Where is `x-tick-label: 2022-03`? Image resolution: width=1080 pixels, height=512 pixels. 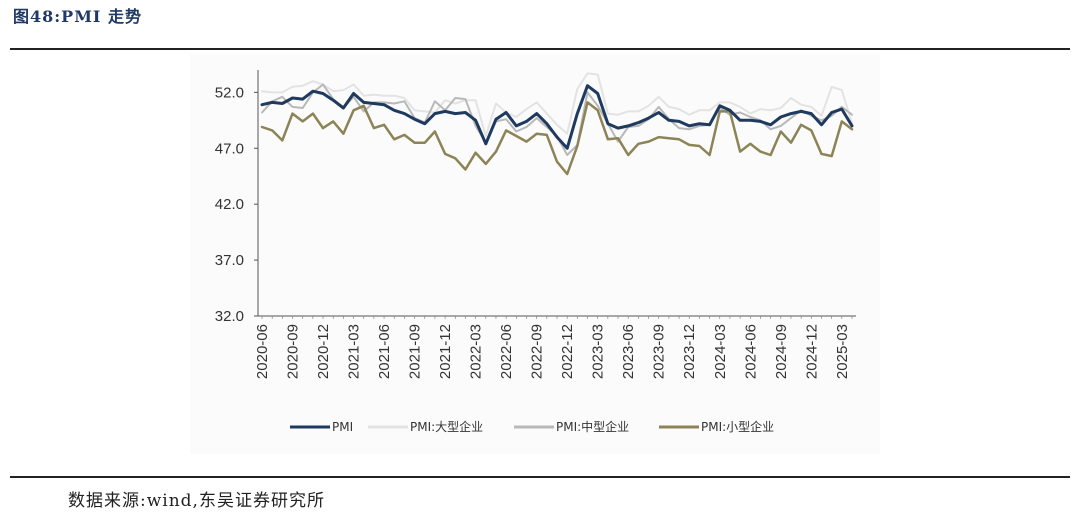 x-tick-label: 2022-03 is located at coordinates (476, 351).